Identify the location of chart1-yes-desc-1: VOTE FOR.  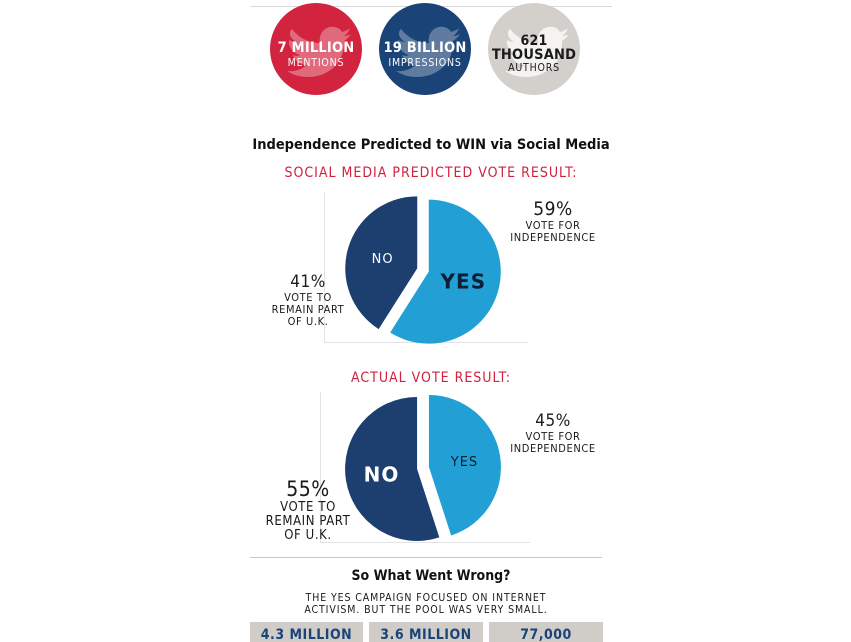
(553, 225).